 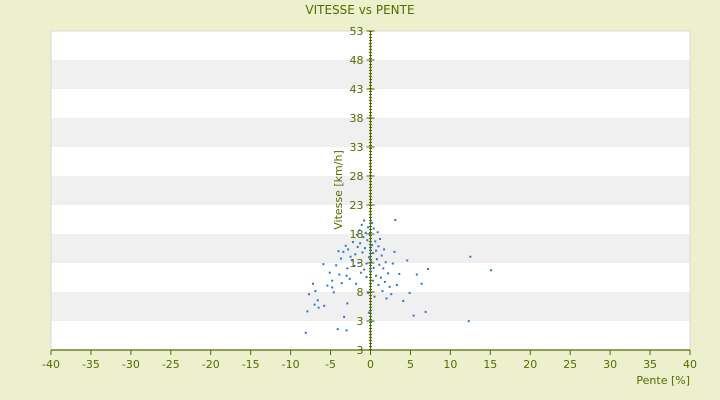 What do you see at coordinates (338, 190) in the screenshot?
I see `y-axis-label: Vitesse [km/h]` at bounding box center [338, 190].